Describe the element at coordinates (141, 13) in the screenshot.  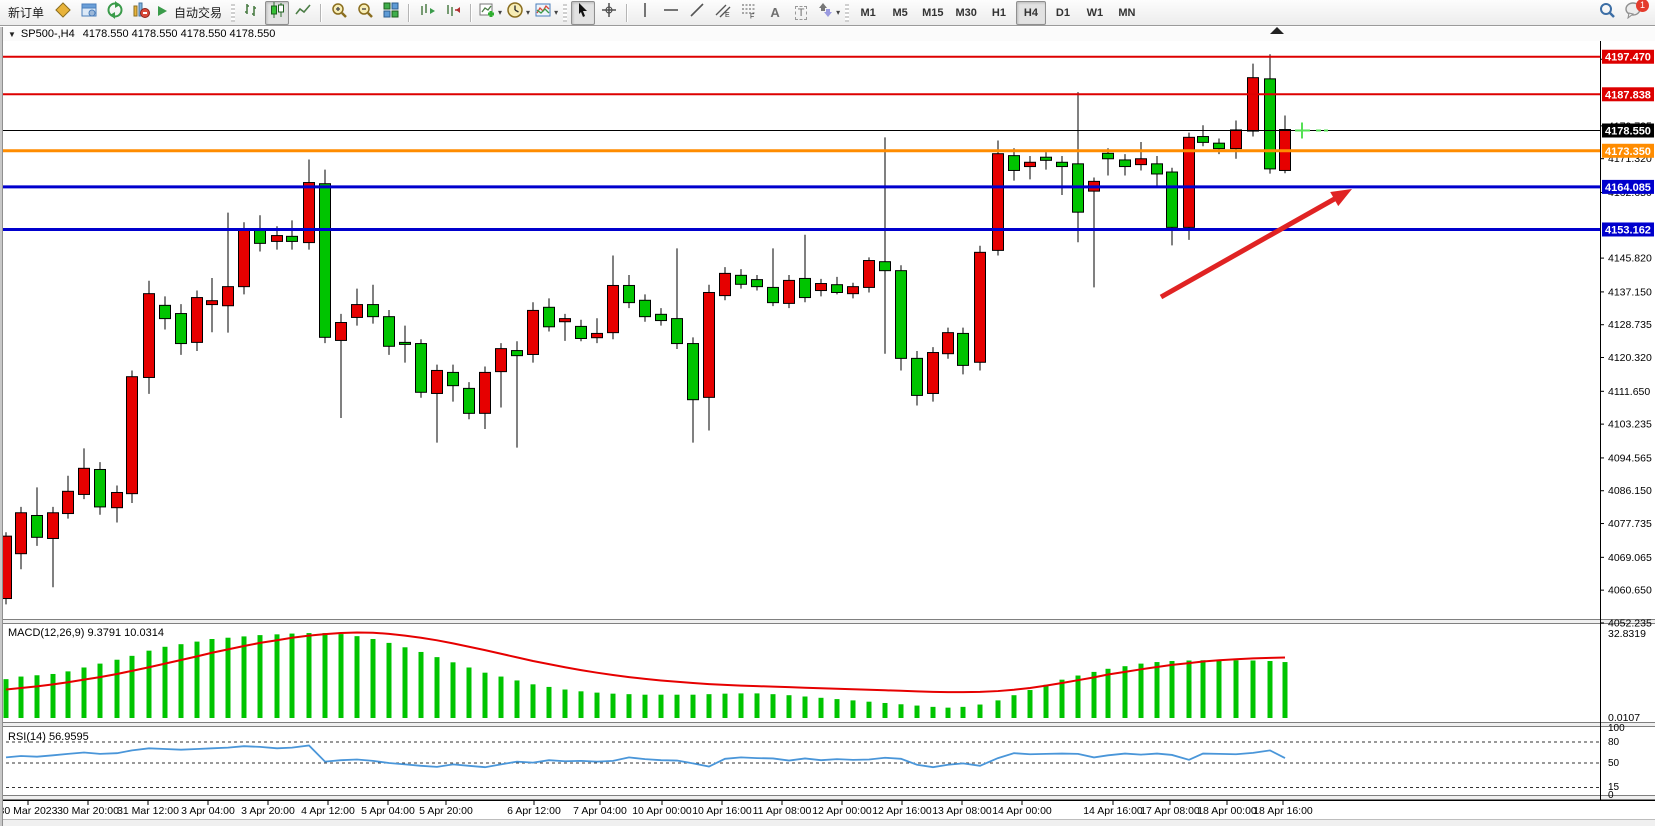
I see `terminal-button` at that location.